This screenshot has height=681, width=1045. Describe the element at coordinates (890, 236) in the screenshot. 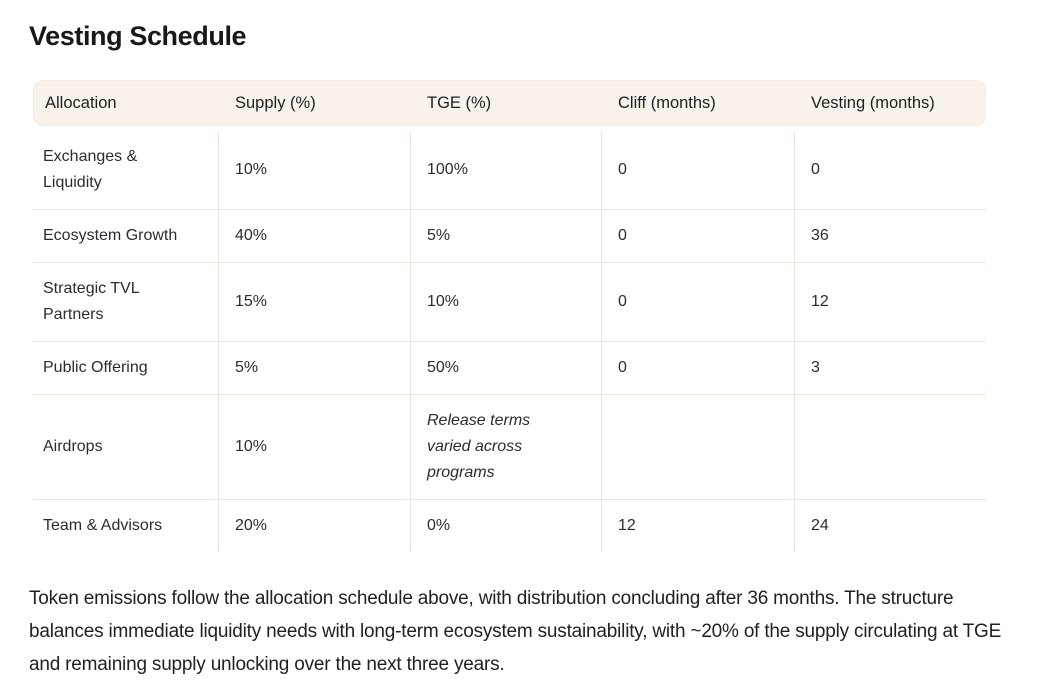

I see `cell-vesting: 36` at that location.